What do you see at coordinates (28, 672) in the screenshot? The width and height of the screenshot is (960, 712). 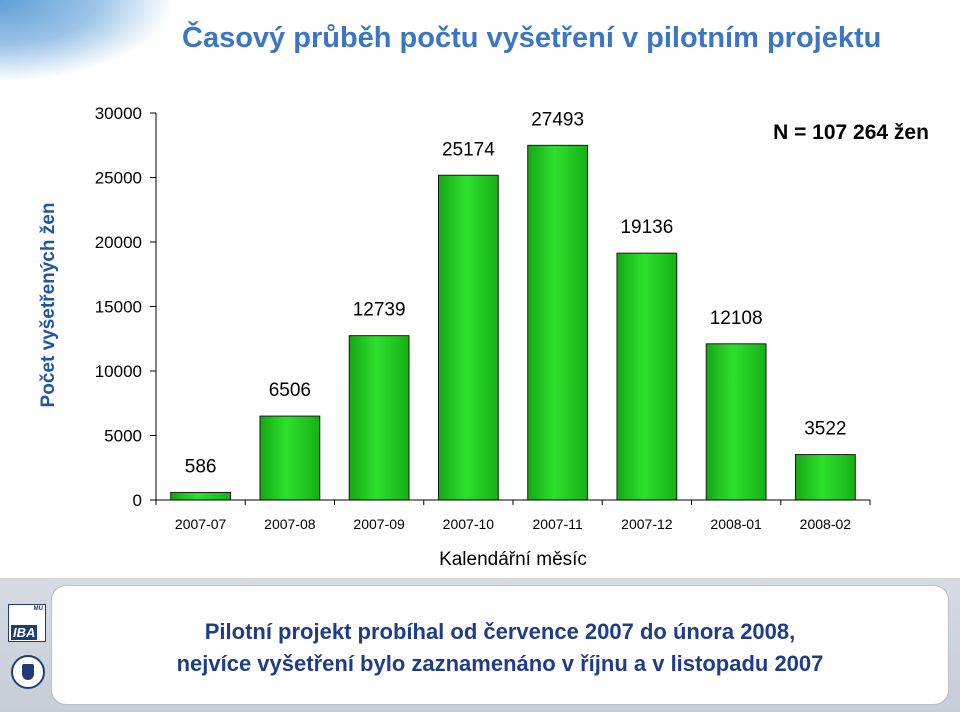 I see `university-seal-icon` at bounding box center [28, 672].